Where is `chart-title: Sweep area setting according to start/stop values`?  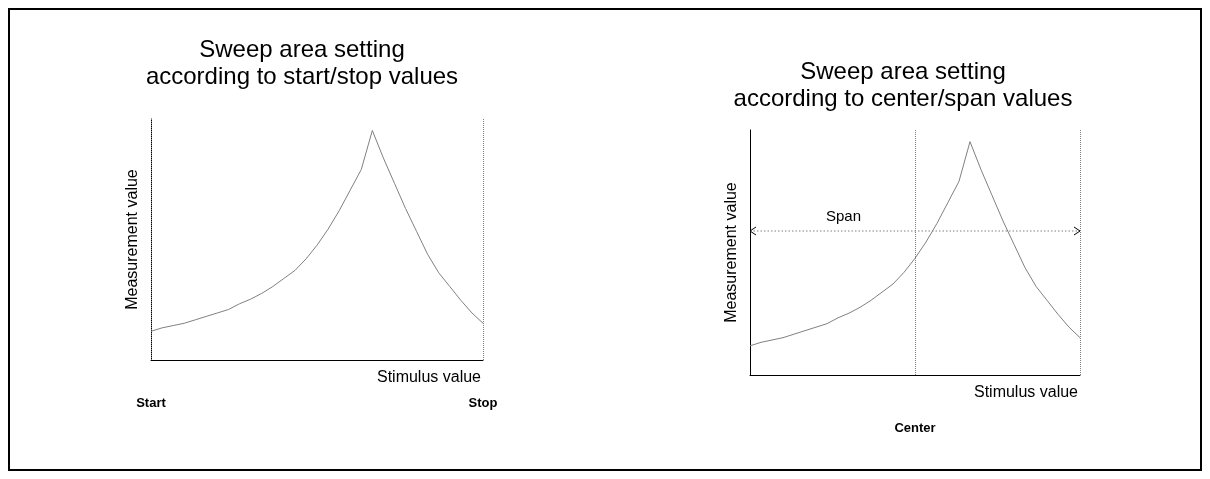 chart-title: Sweep area setting according to start/stop values is located at coordinates (302, 62).